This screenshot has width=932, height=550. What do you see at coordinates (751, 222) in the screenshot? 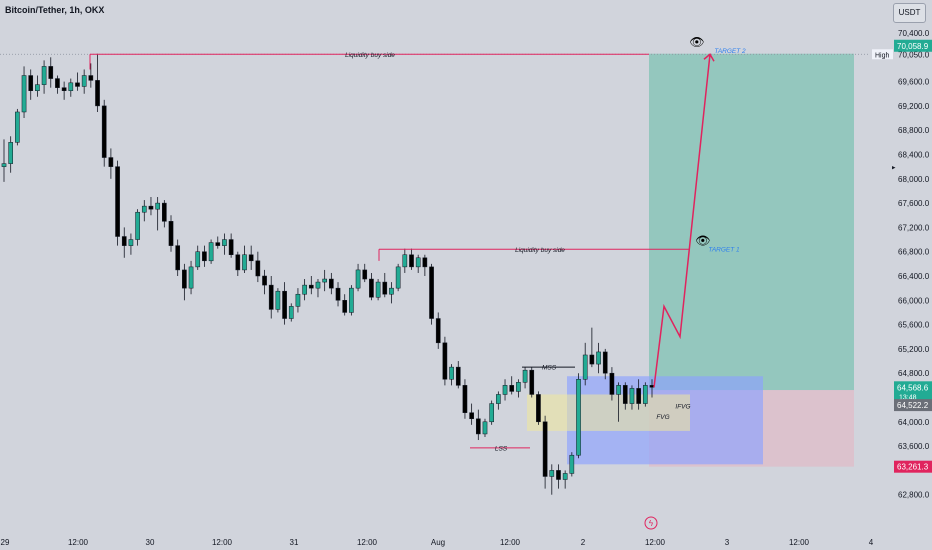
I see `profit-zone` at bounding box center [751, 222].